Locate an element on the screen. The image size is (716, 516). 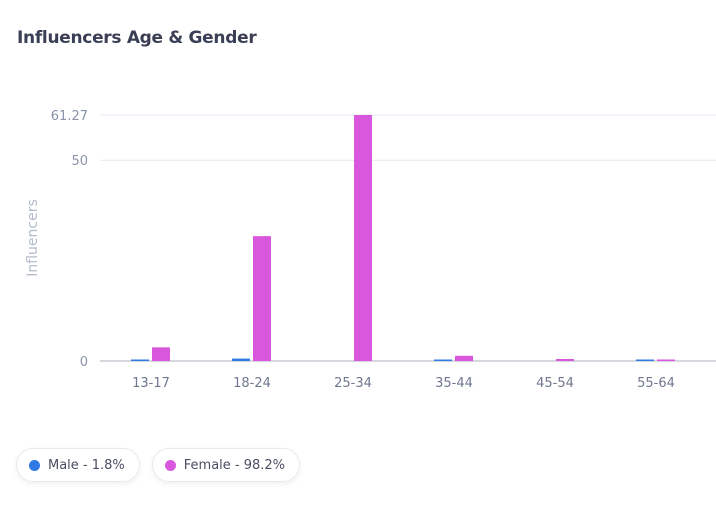
chart-title: Influencers Age & Gender is located at coordinates (137, 38).